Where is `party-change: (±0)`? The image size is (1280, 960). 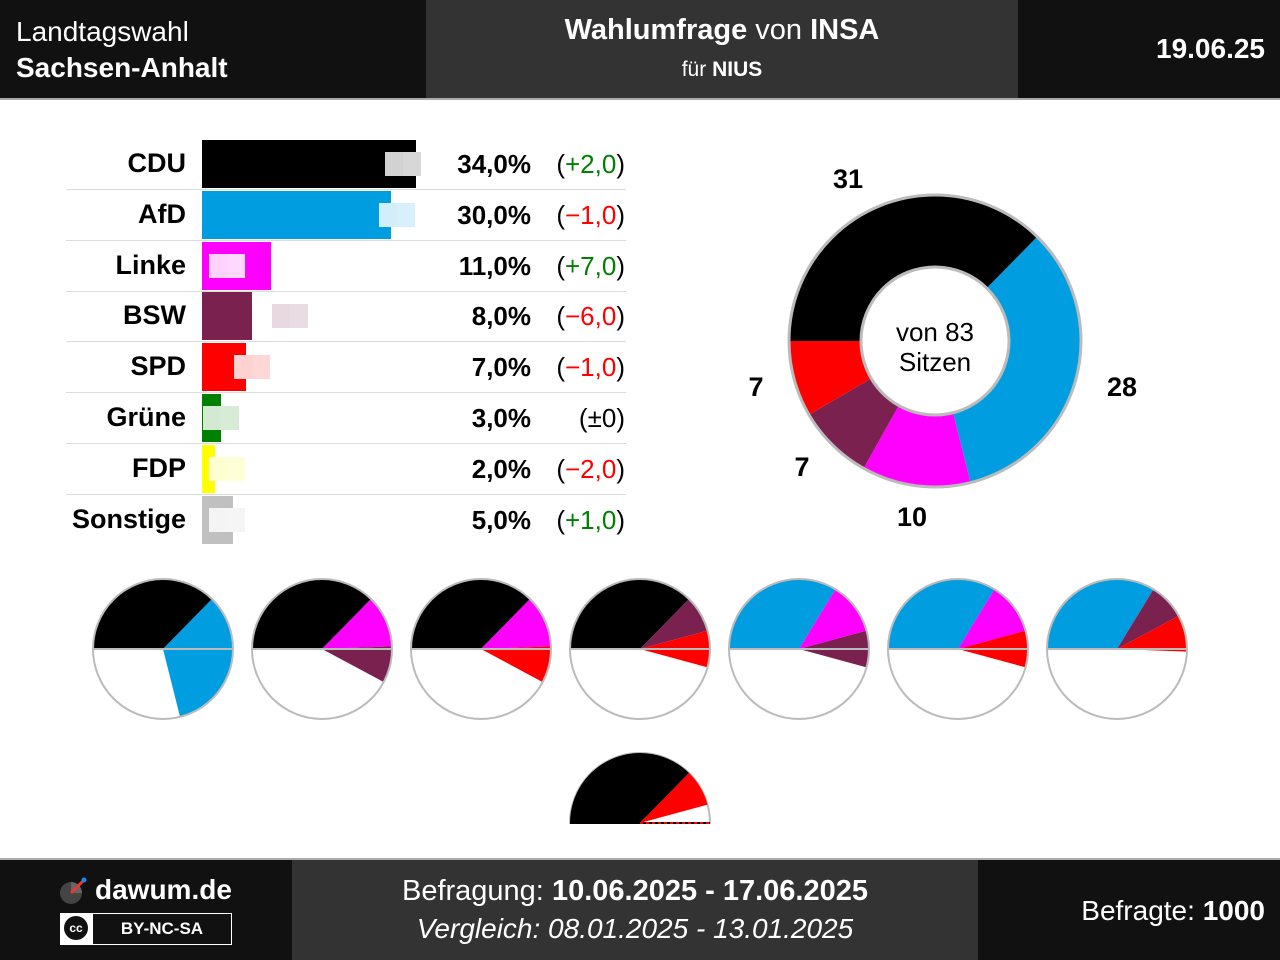
party-change: (±0) is located at coordinates (601, 418).